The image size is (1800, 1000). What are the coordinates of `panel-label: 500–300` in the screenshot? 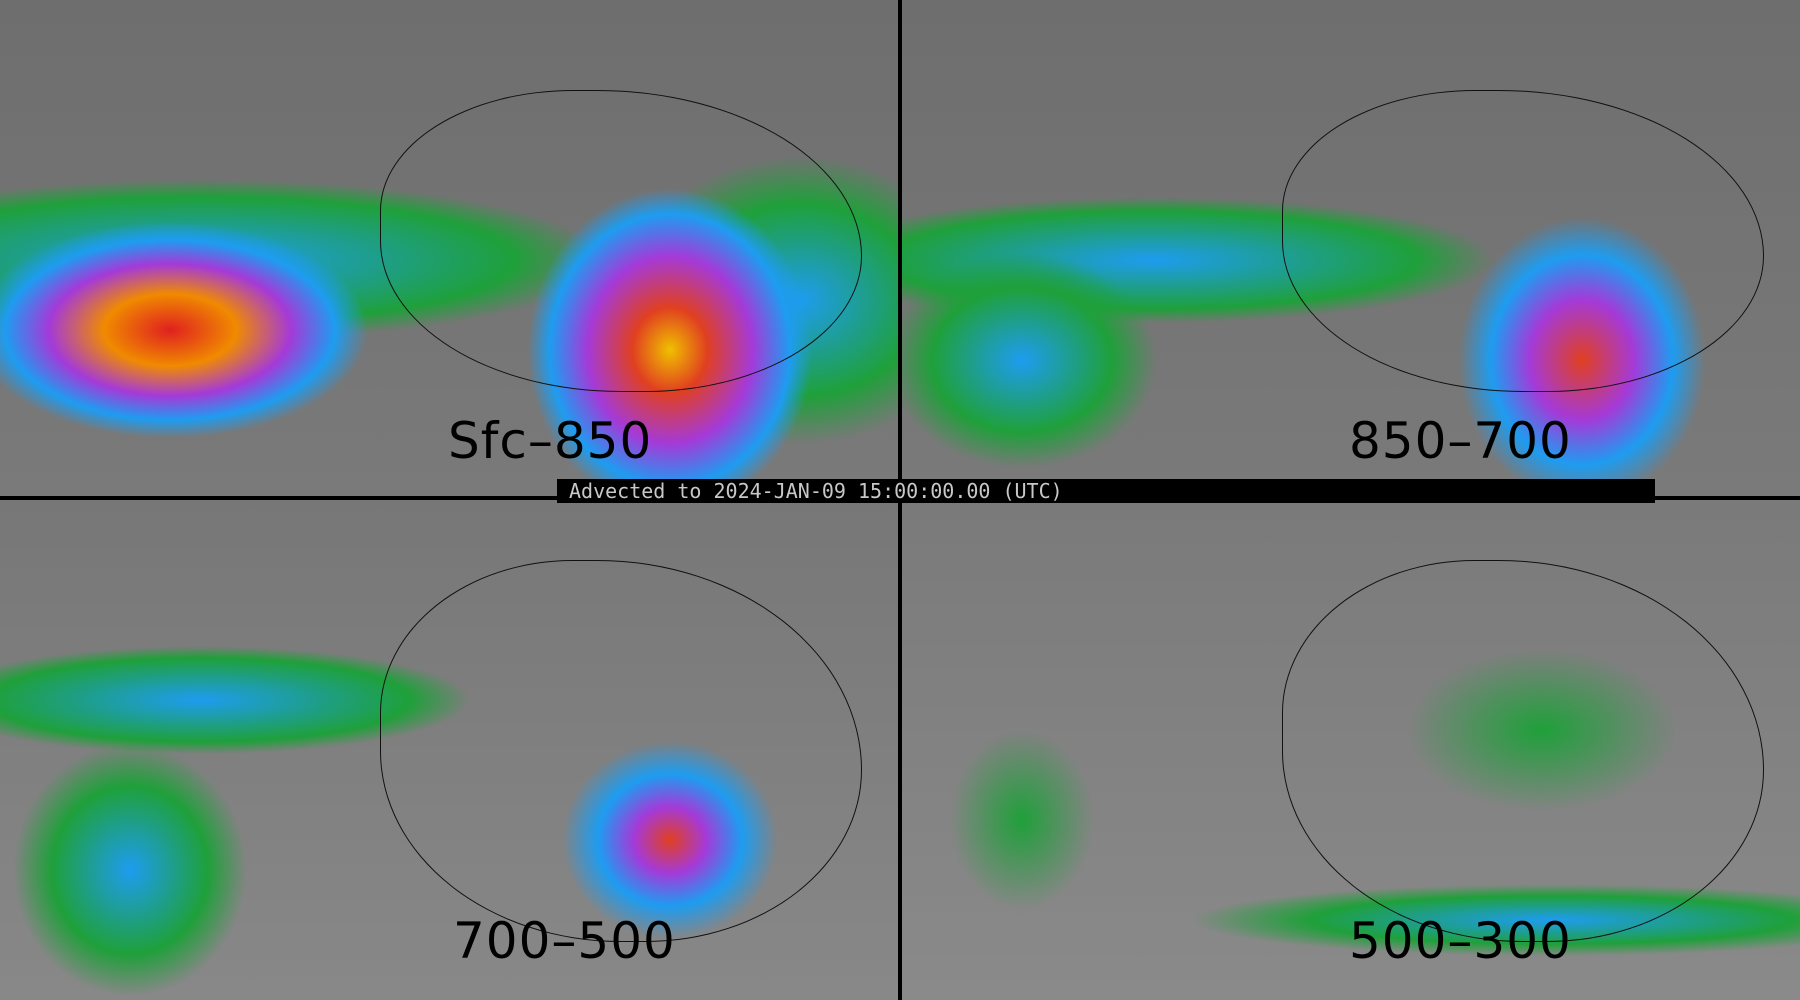 It's located at (1460, 941).